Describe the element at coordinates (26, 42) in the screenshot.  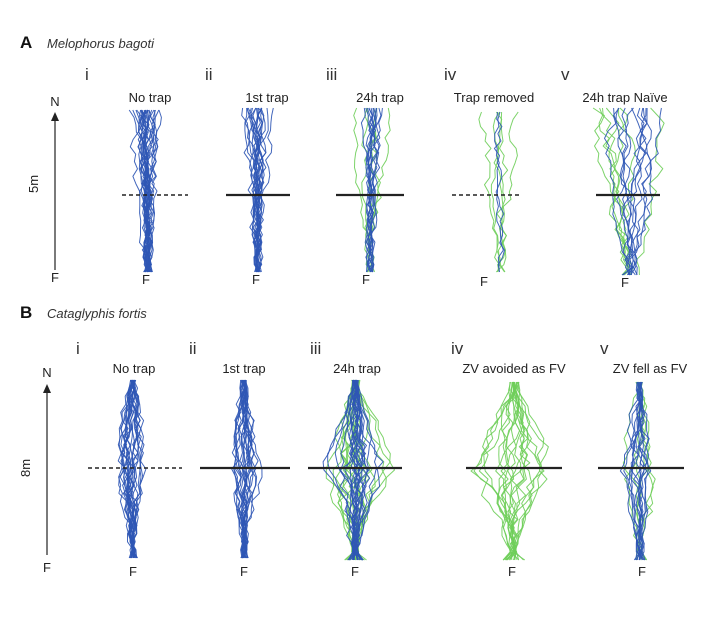
I see `panel-letter: A` at that location.